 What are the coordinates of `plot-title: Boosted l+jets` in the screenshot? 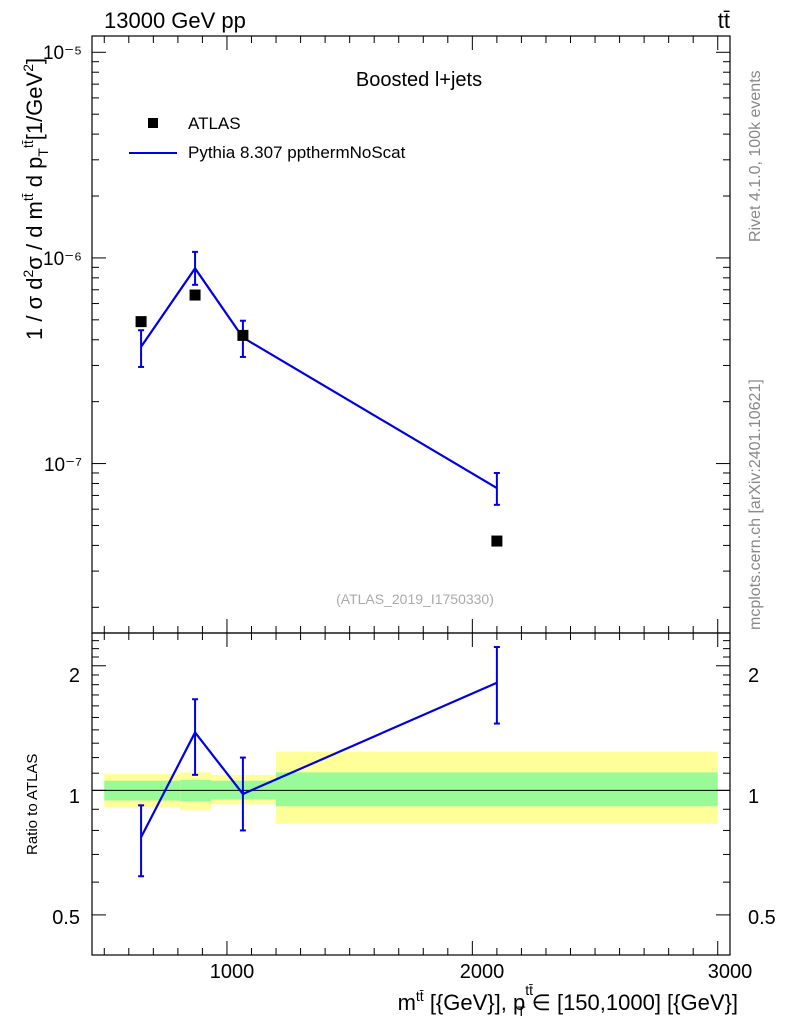 It's located at (419, 80).